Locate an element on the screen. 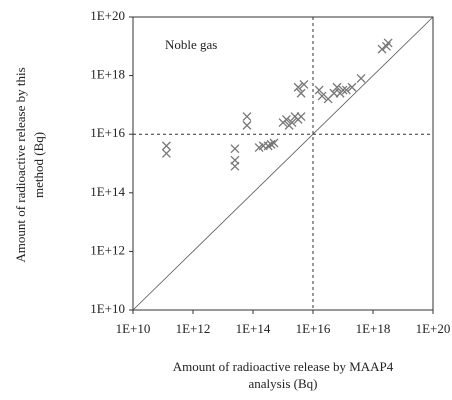 The image size is (452, 400). x-axis-label: Amount of radioactive release by MAAP4 is located at coordinates (283, 366).